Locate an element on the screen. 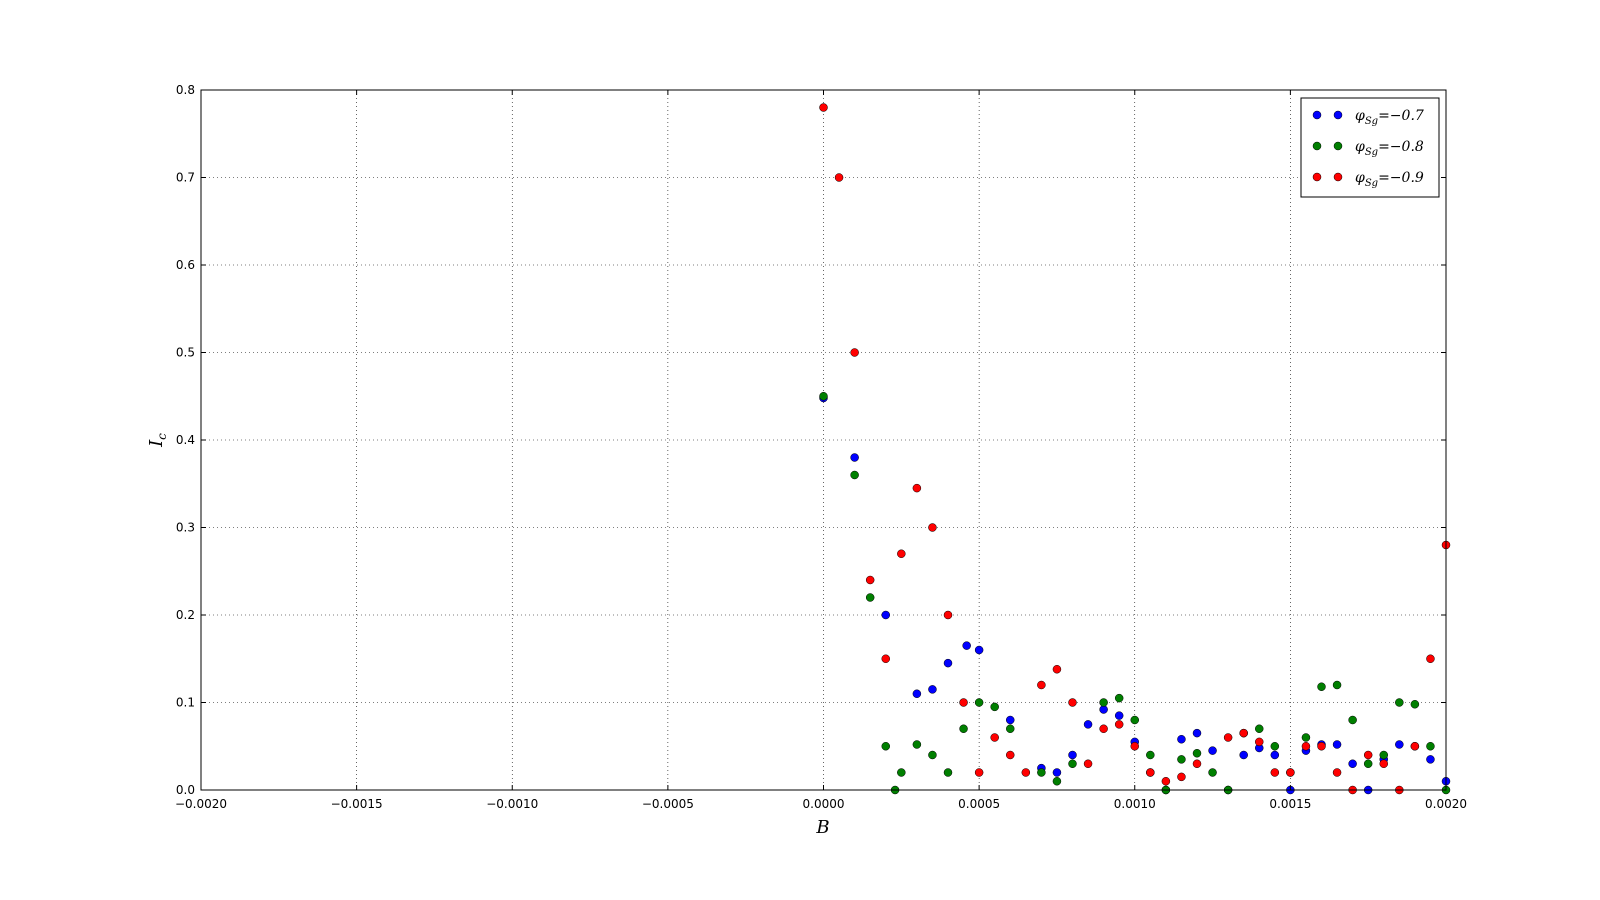  x-tick-label: −0.0015 is located at coordinates (357, 804).